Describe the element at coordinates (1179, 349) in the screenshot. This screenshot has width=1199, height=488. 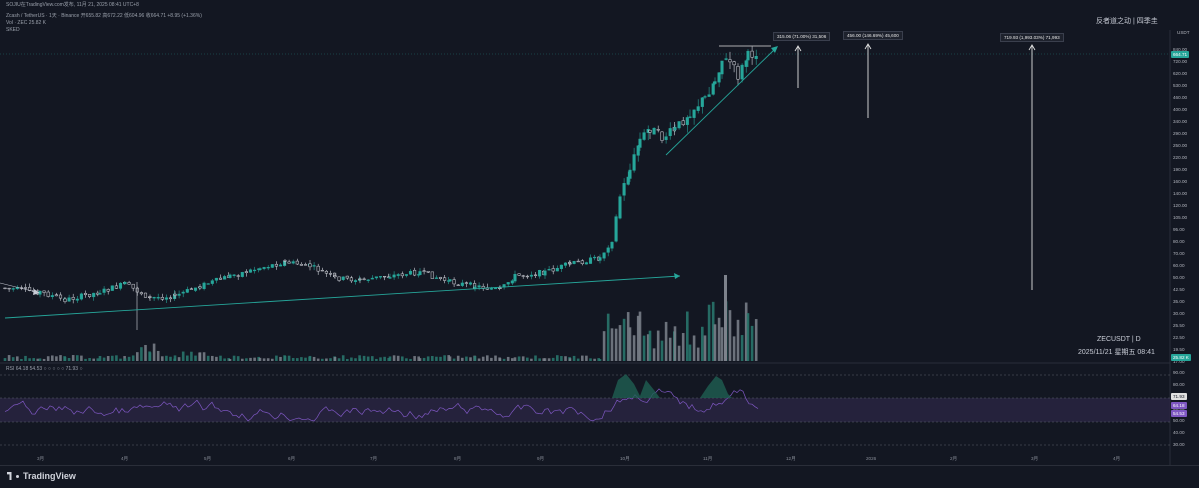
I see `price-tick-label: 19.50` at that location.